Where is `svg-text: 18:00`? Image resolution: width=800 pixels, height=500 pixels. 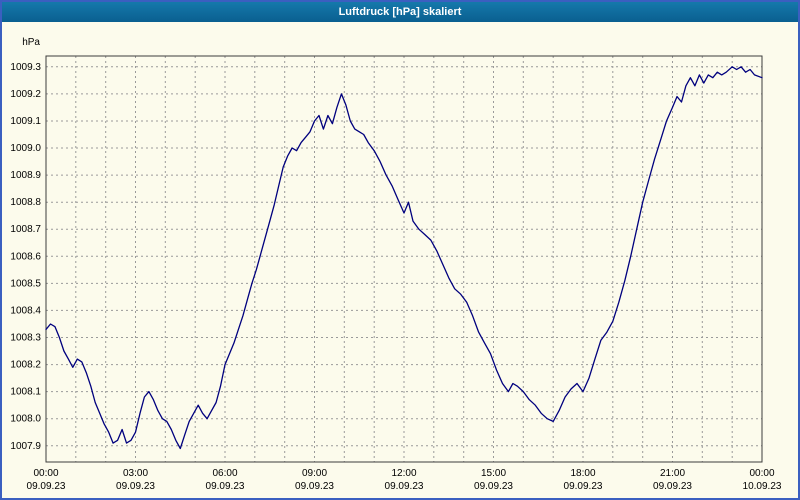
svg-text: 18:00 is located at coordinates (582, 473).